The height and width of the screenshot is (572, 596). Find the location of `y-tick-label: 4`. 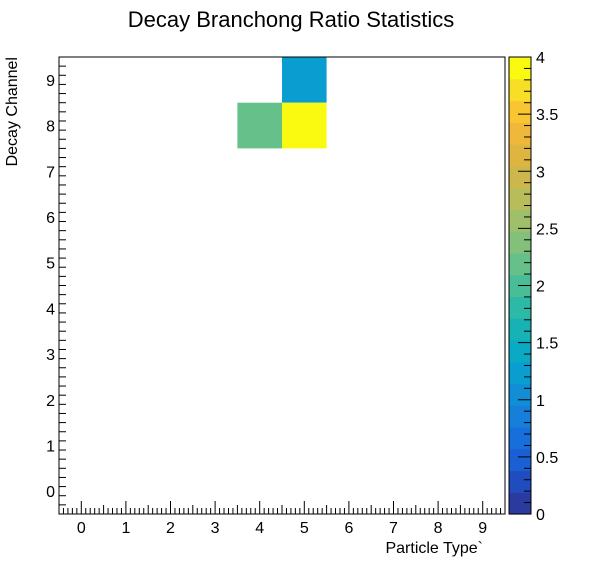

y-tick-label: 4 is located at coordinates (50, 309).